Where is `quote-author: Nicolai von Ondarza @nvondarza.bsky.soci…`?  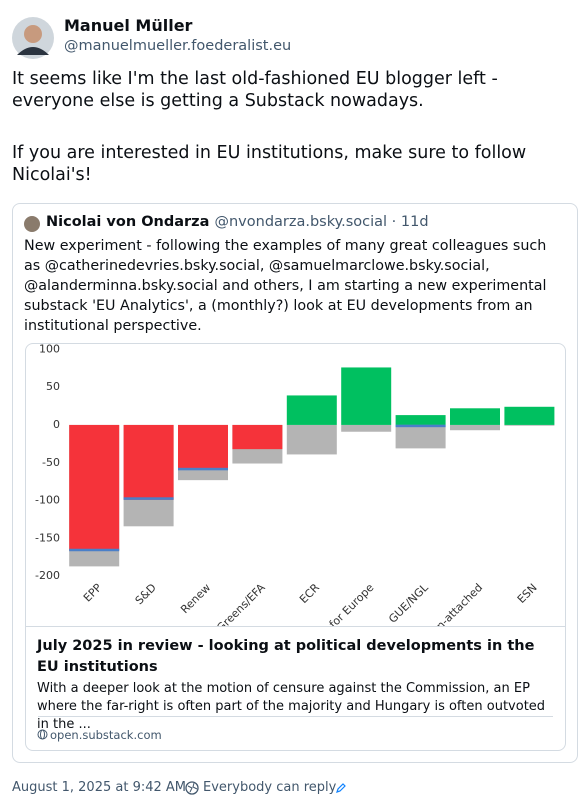 quote-author: Nicolai von Ondarza @nvondarza.bsky.soci… is located at coordinates (237, 222).